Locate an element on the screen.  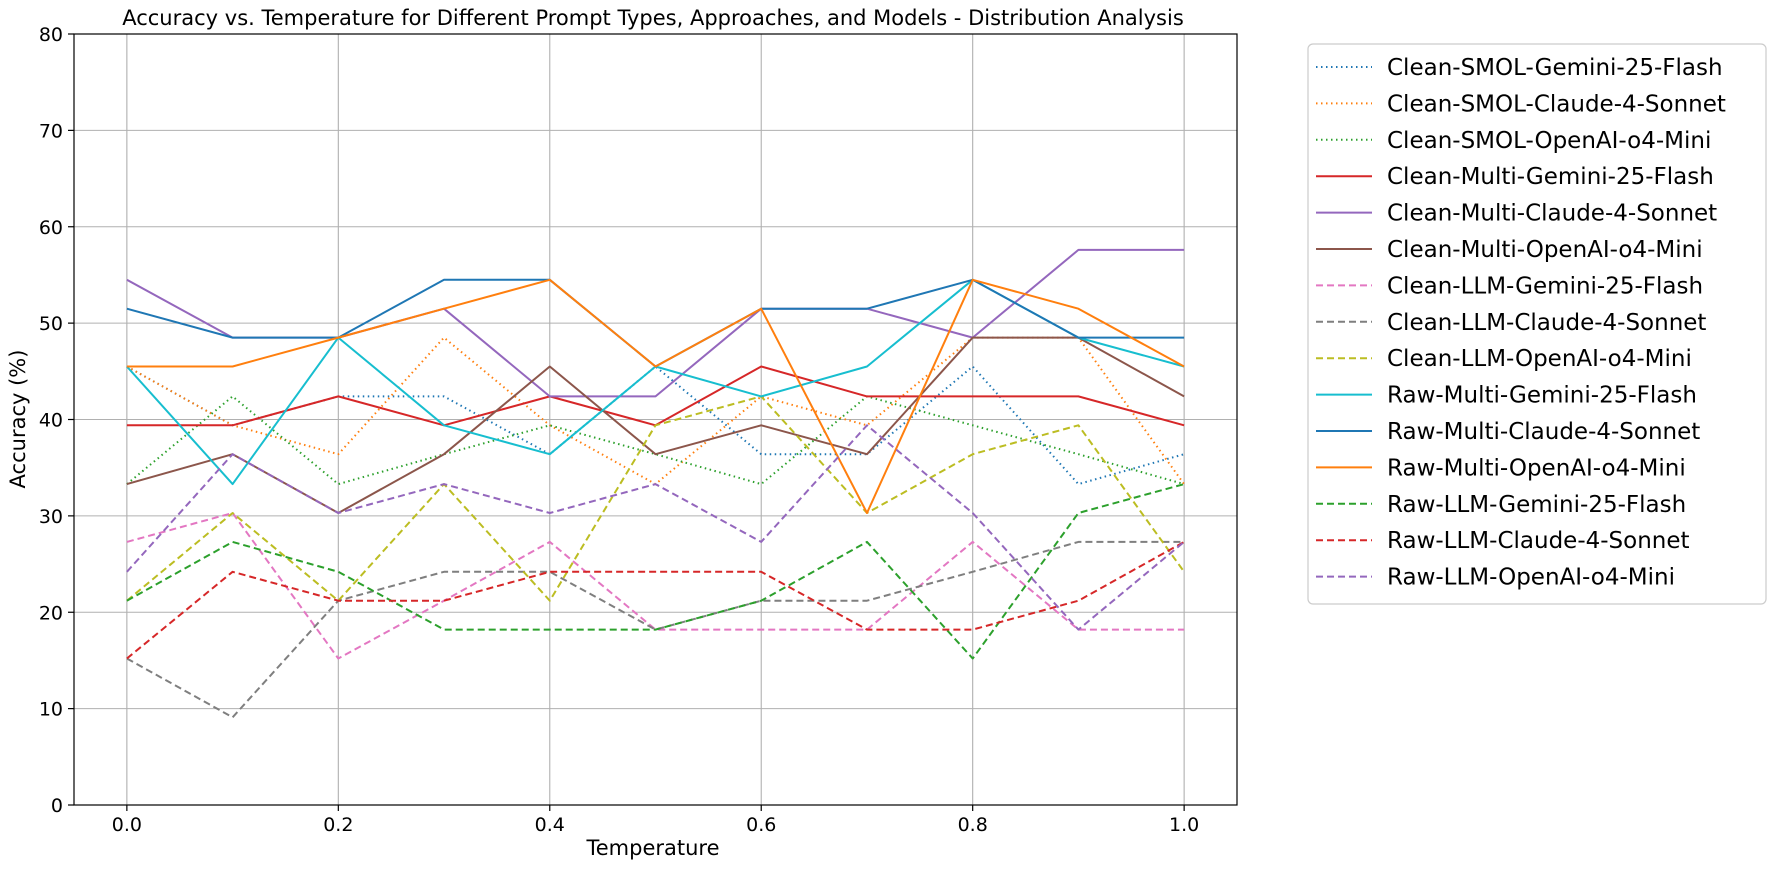
legend-label: Clean-Multi-Claude-4-Sonnet is located at coordinates (1552, 214).